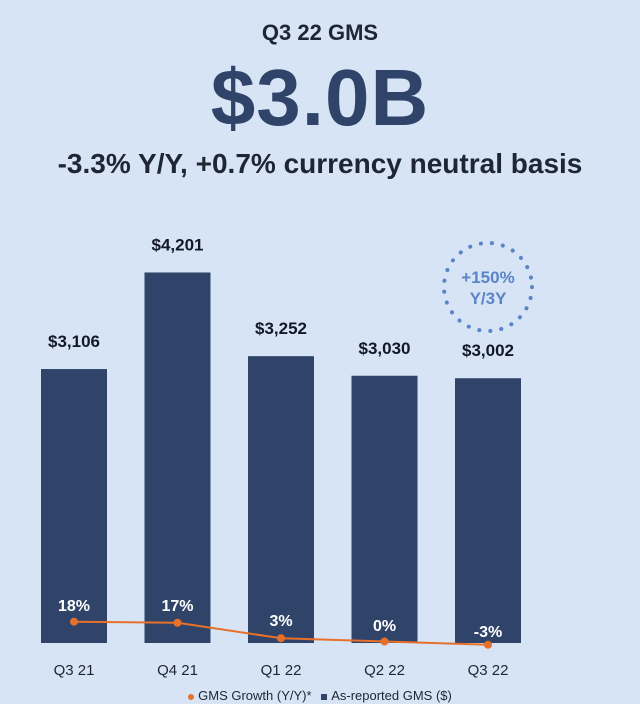 The width and height of the screenshot is (640, 704). I want to click on legend-item-gms: As-reported GMS ($), so click(386, 695).